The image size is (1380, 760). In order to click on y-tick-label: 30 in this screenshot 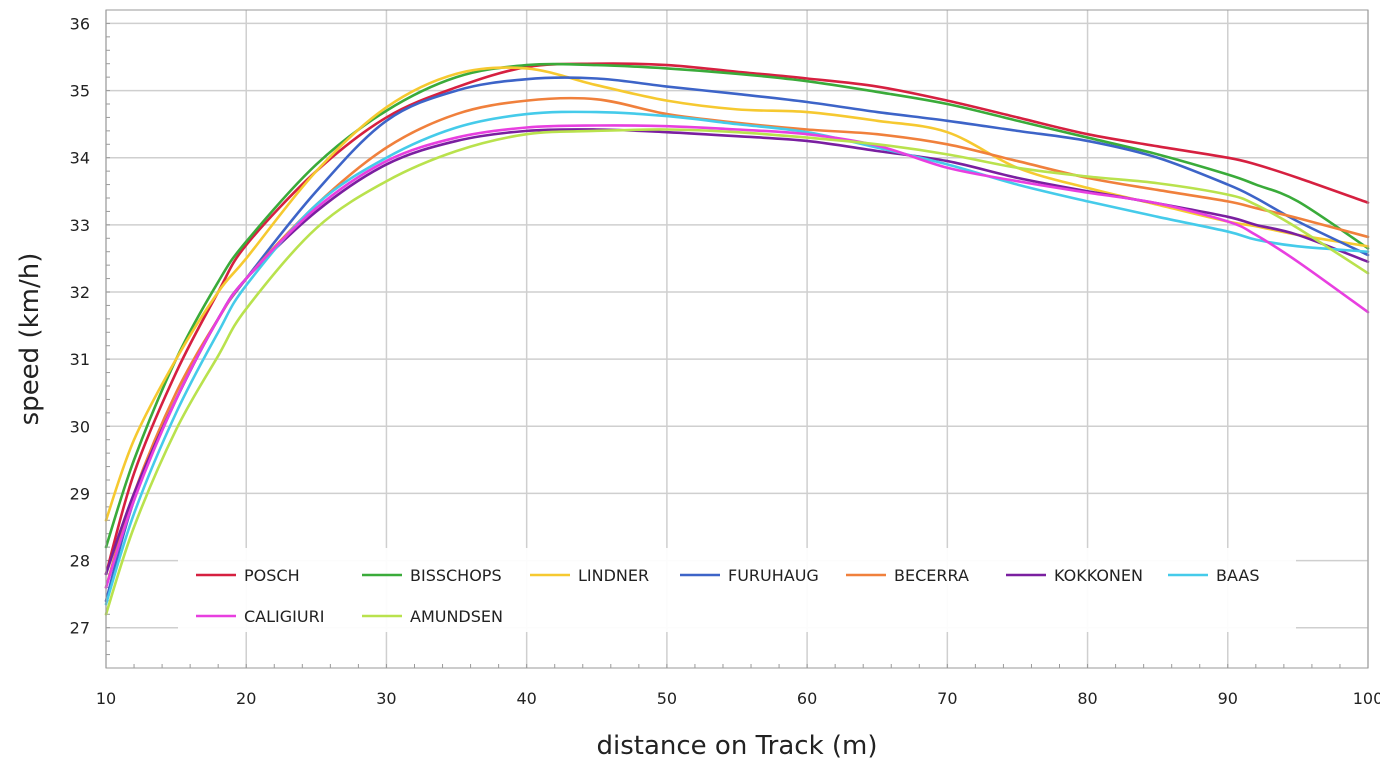, I will do `click(80, 426)`.